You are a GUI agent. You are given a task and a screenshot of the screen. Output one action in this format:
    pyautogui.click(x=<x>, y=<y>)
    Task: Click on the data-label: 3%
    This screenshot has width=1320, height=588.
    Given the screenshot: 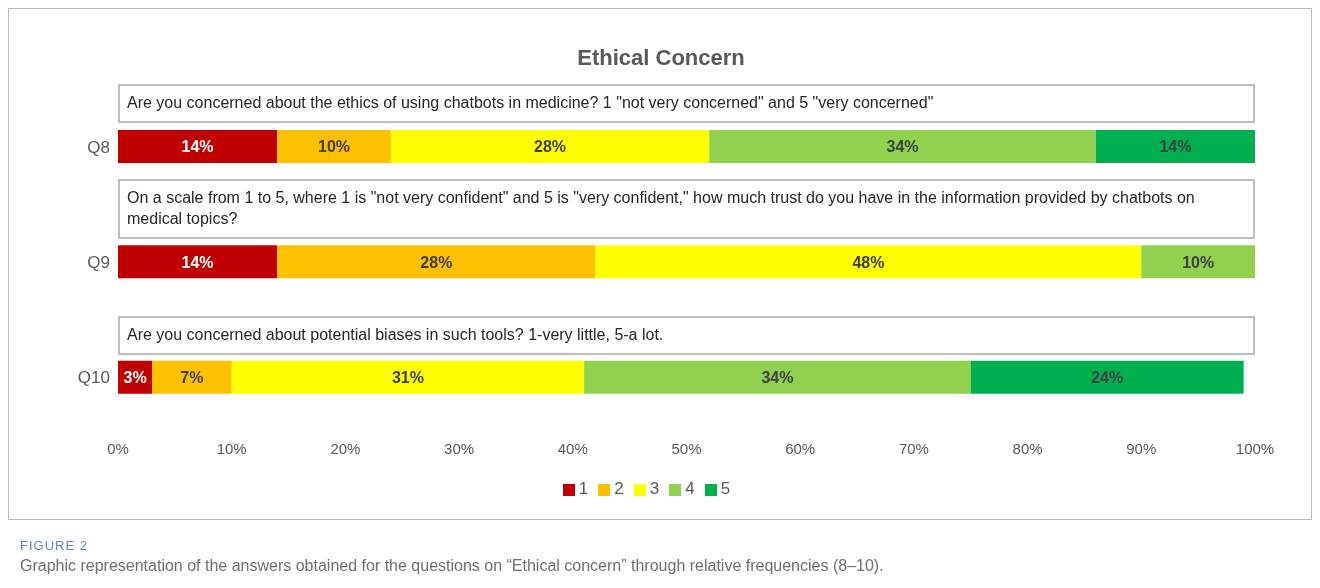 What is the action you would take?
    pyautogui.click(x=135, y=377)
    